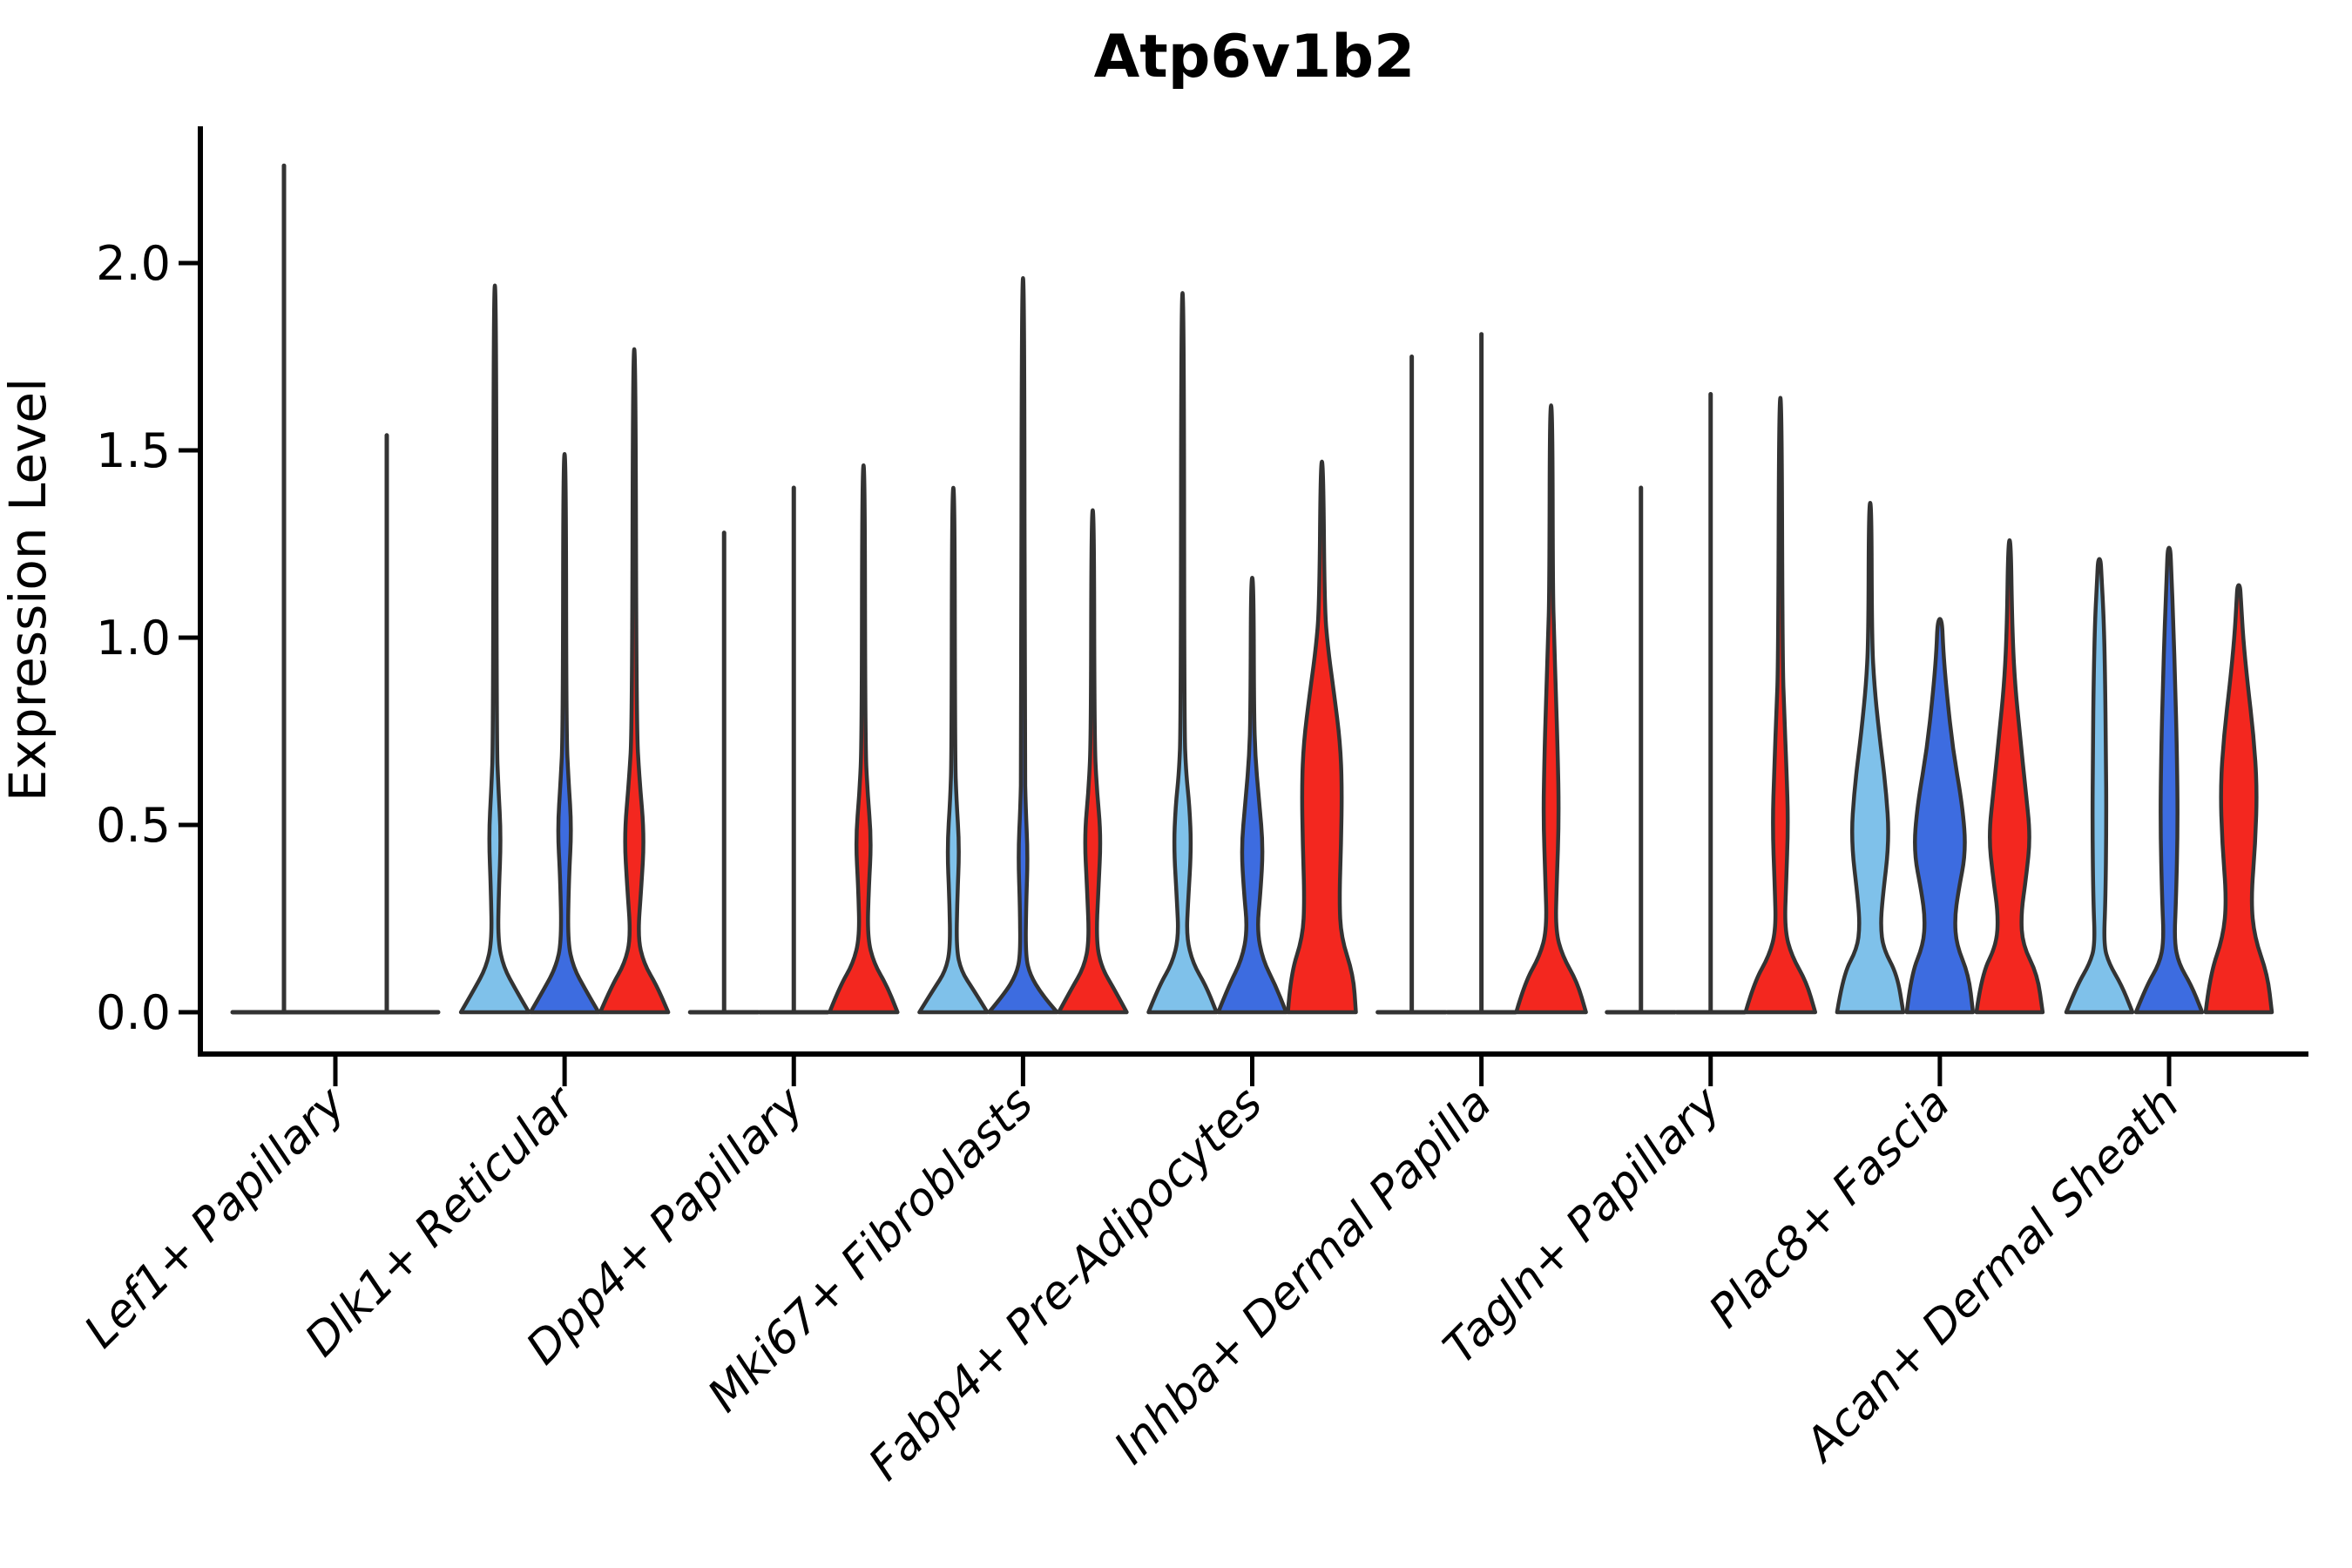  I want to click on x-tick-label: Acan+ Dermal Sheath, so click(1992, 1275).